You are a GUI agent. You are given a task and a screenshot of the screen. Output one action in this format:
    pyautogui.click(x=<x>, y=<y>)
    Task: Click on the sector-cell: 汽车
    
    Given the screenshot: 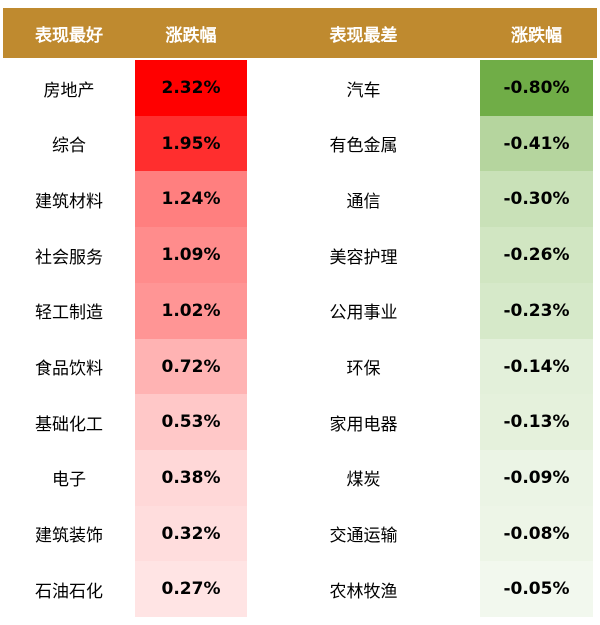 What is the action you would take?
    pyautogui.click(x=363, y=90)
    